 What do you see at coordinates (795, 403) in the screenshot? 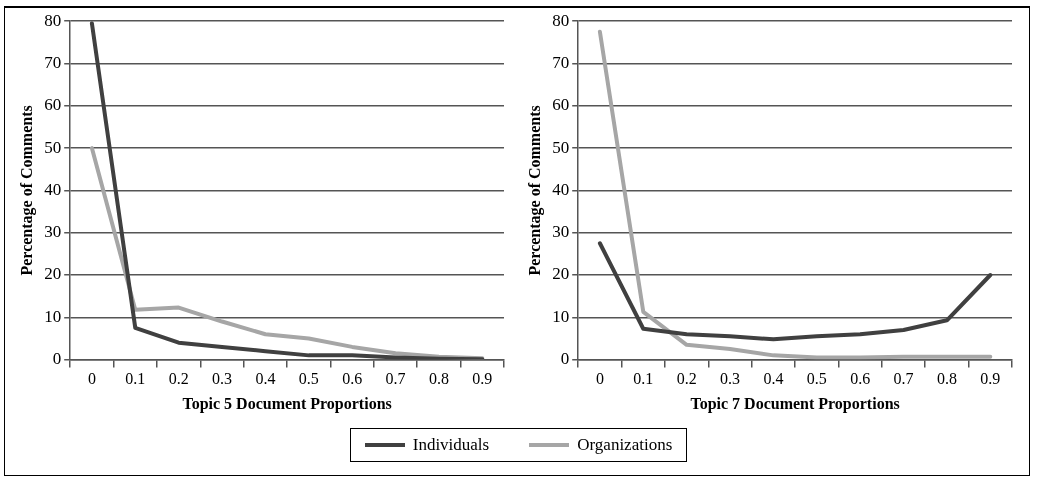
I see `x-axis-title: Topic 7 Document Proportions` at bounding box center [795, 403].